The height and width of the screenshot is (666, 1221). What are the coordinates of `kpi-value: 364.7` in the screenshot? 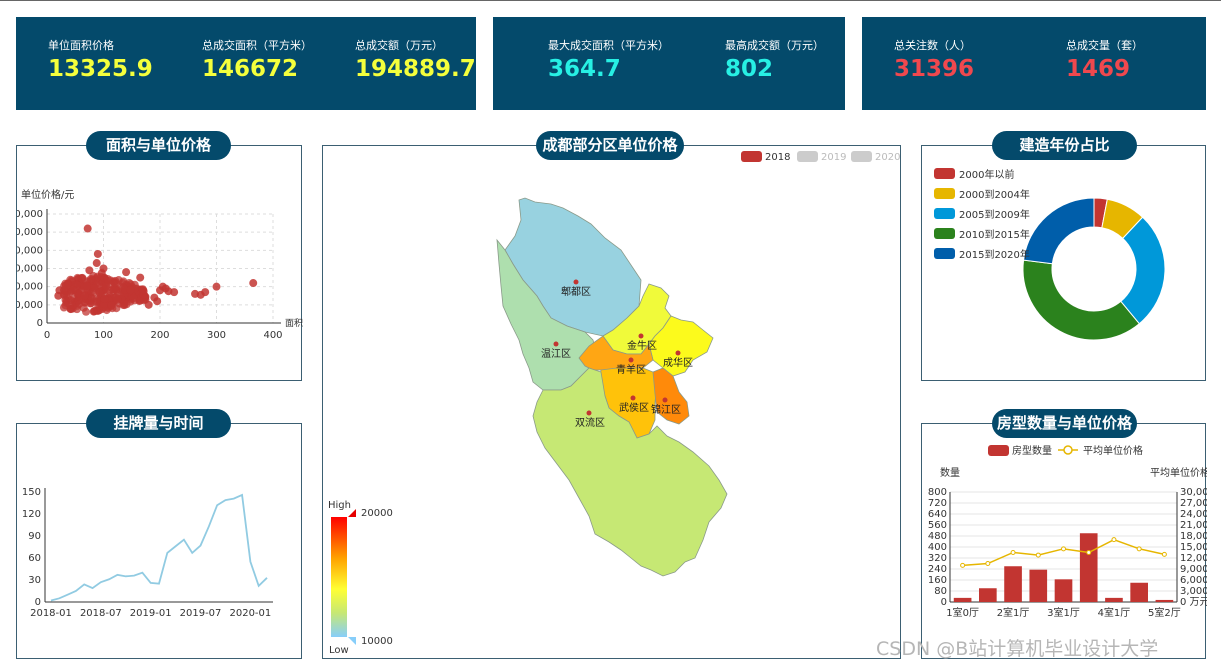 It's located at (584, 69).